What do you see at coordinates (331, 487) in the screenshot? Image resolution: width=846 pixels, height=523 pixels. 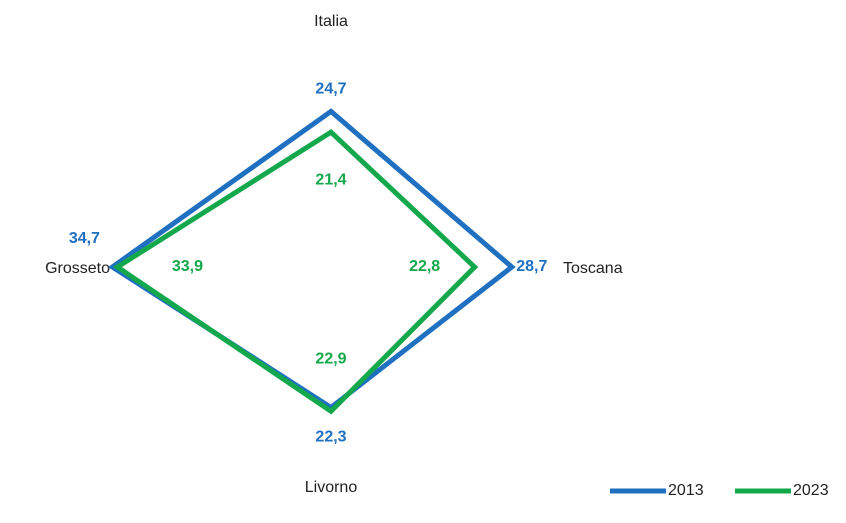 I see `category-label: Livorno` at bounding box center [331, 487].